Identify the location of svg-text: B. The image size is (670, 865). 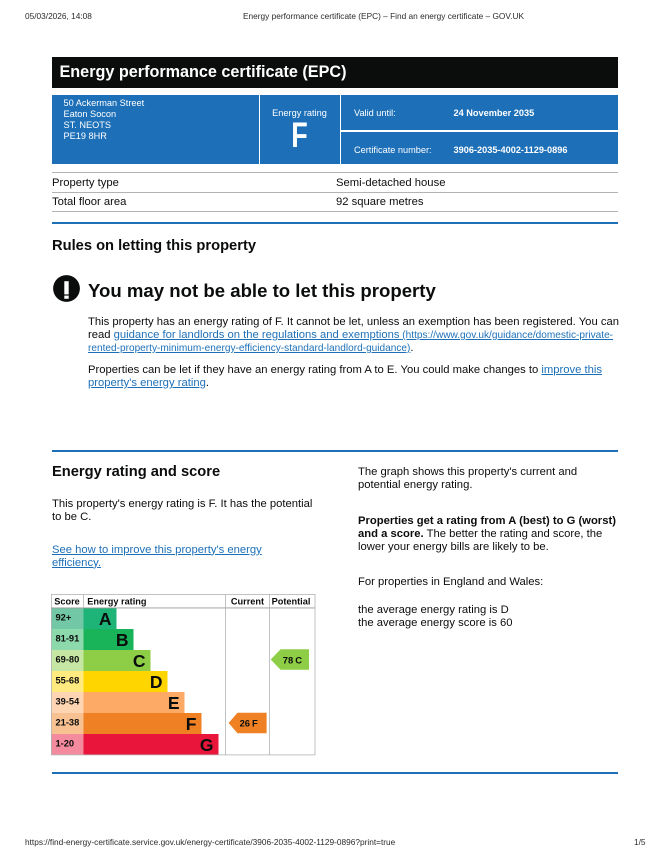
(122, 640).